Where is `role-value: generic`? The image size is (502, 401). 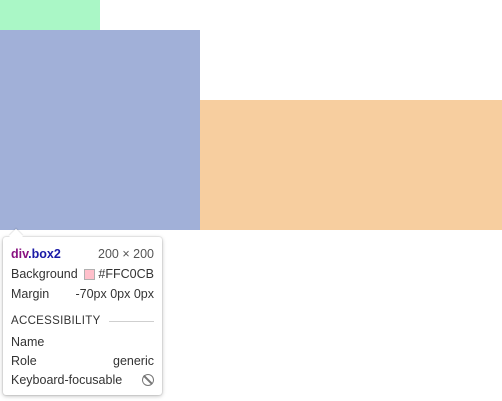
role-value: generic is located at coordinates (133, 361).